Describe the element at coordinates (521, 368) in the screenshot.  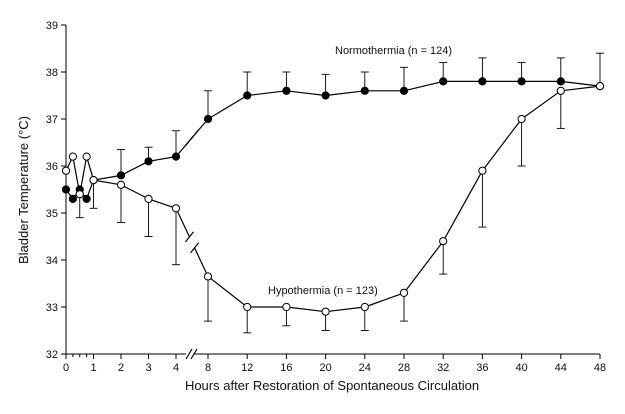
I see `x-tick-label: 40` at that location.